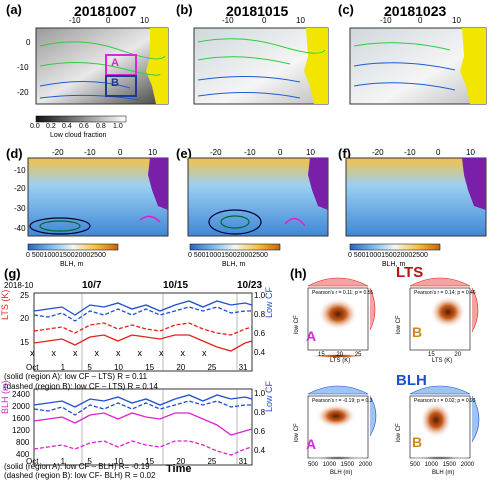 This screenshot has width=500, height=481. What do you see at coordinates (14, 9) in the screenshot?
I see `panel-a-label: (a)` at bounding box center [14, 9].